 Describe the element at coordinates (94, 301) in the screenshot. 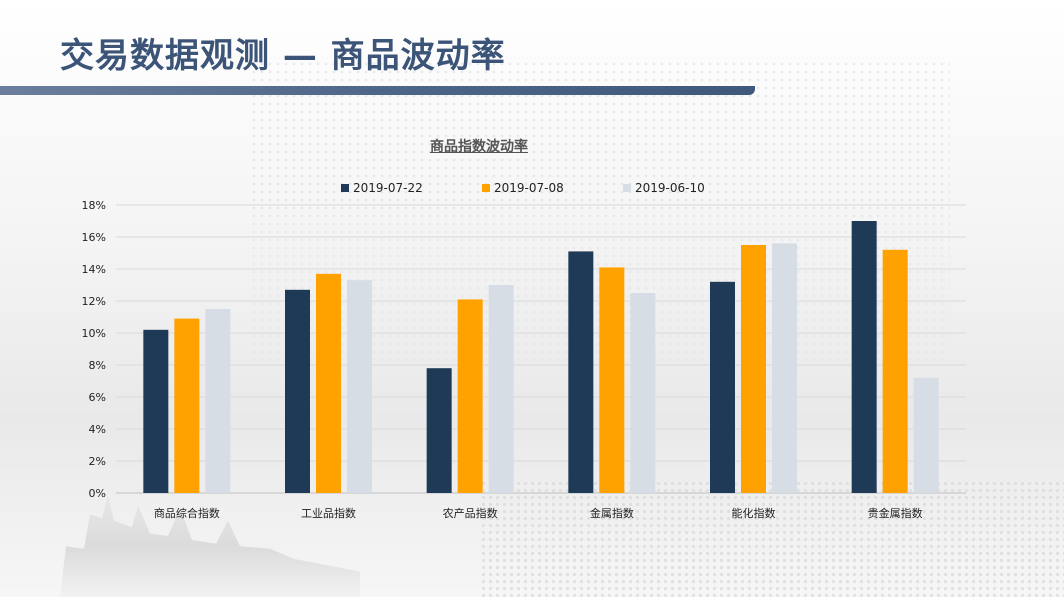

I see `y-tick-label: 12%` at that location.